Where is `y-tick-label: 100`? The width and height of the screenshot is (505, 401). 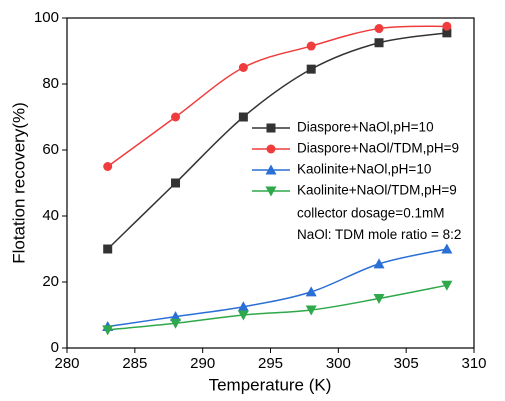
y-tick-label: 100 is located at coordinates (46, 17).